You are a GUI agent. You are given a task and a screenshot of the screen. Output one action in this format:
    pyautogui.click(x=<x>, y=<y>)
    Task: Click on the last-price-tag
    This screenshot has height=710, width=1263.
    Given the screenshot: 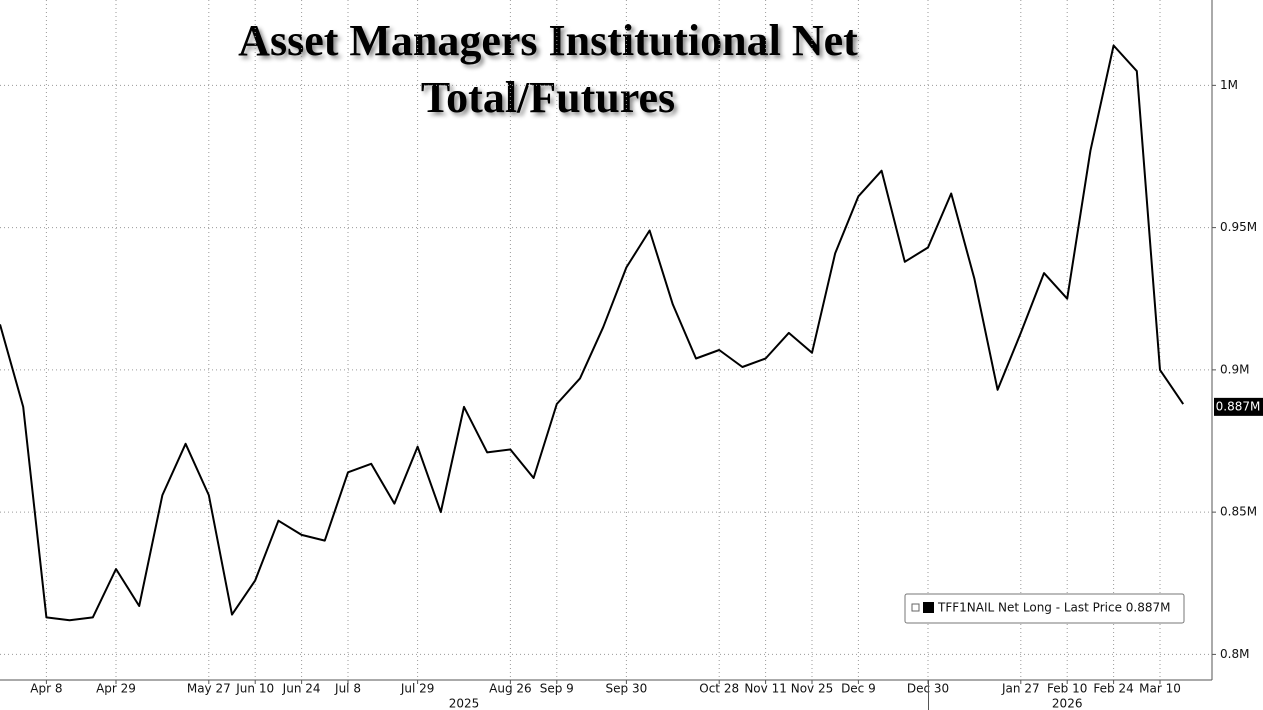 What is the action you would take?
    pyautogui.click(x=1238, y=406)
    